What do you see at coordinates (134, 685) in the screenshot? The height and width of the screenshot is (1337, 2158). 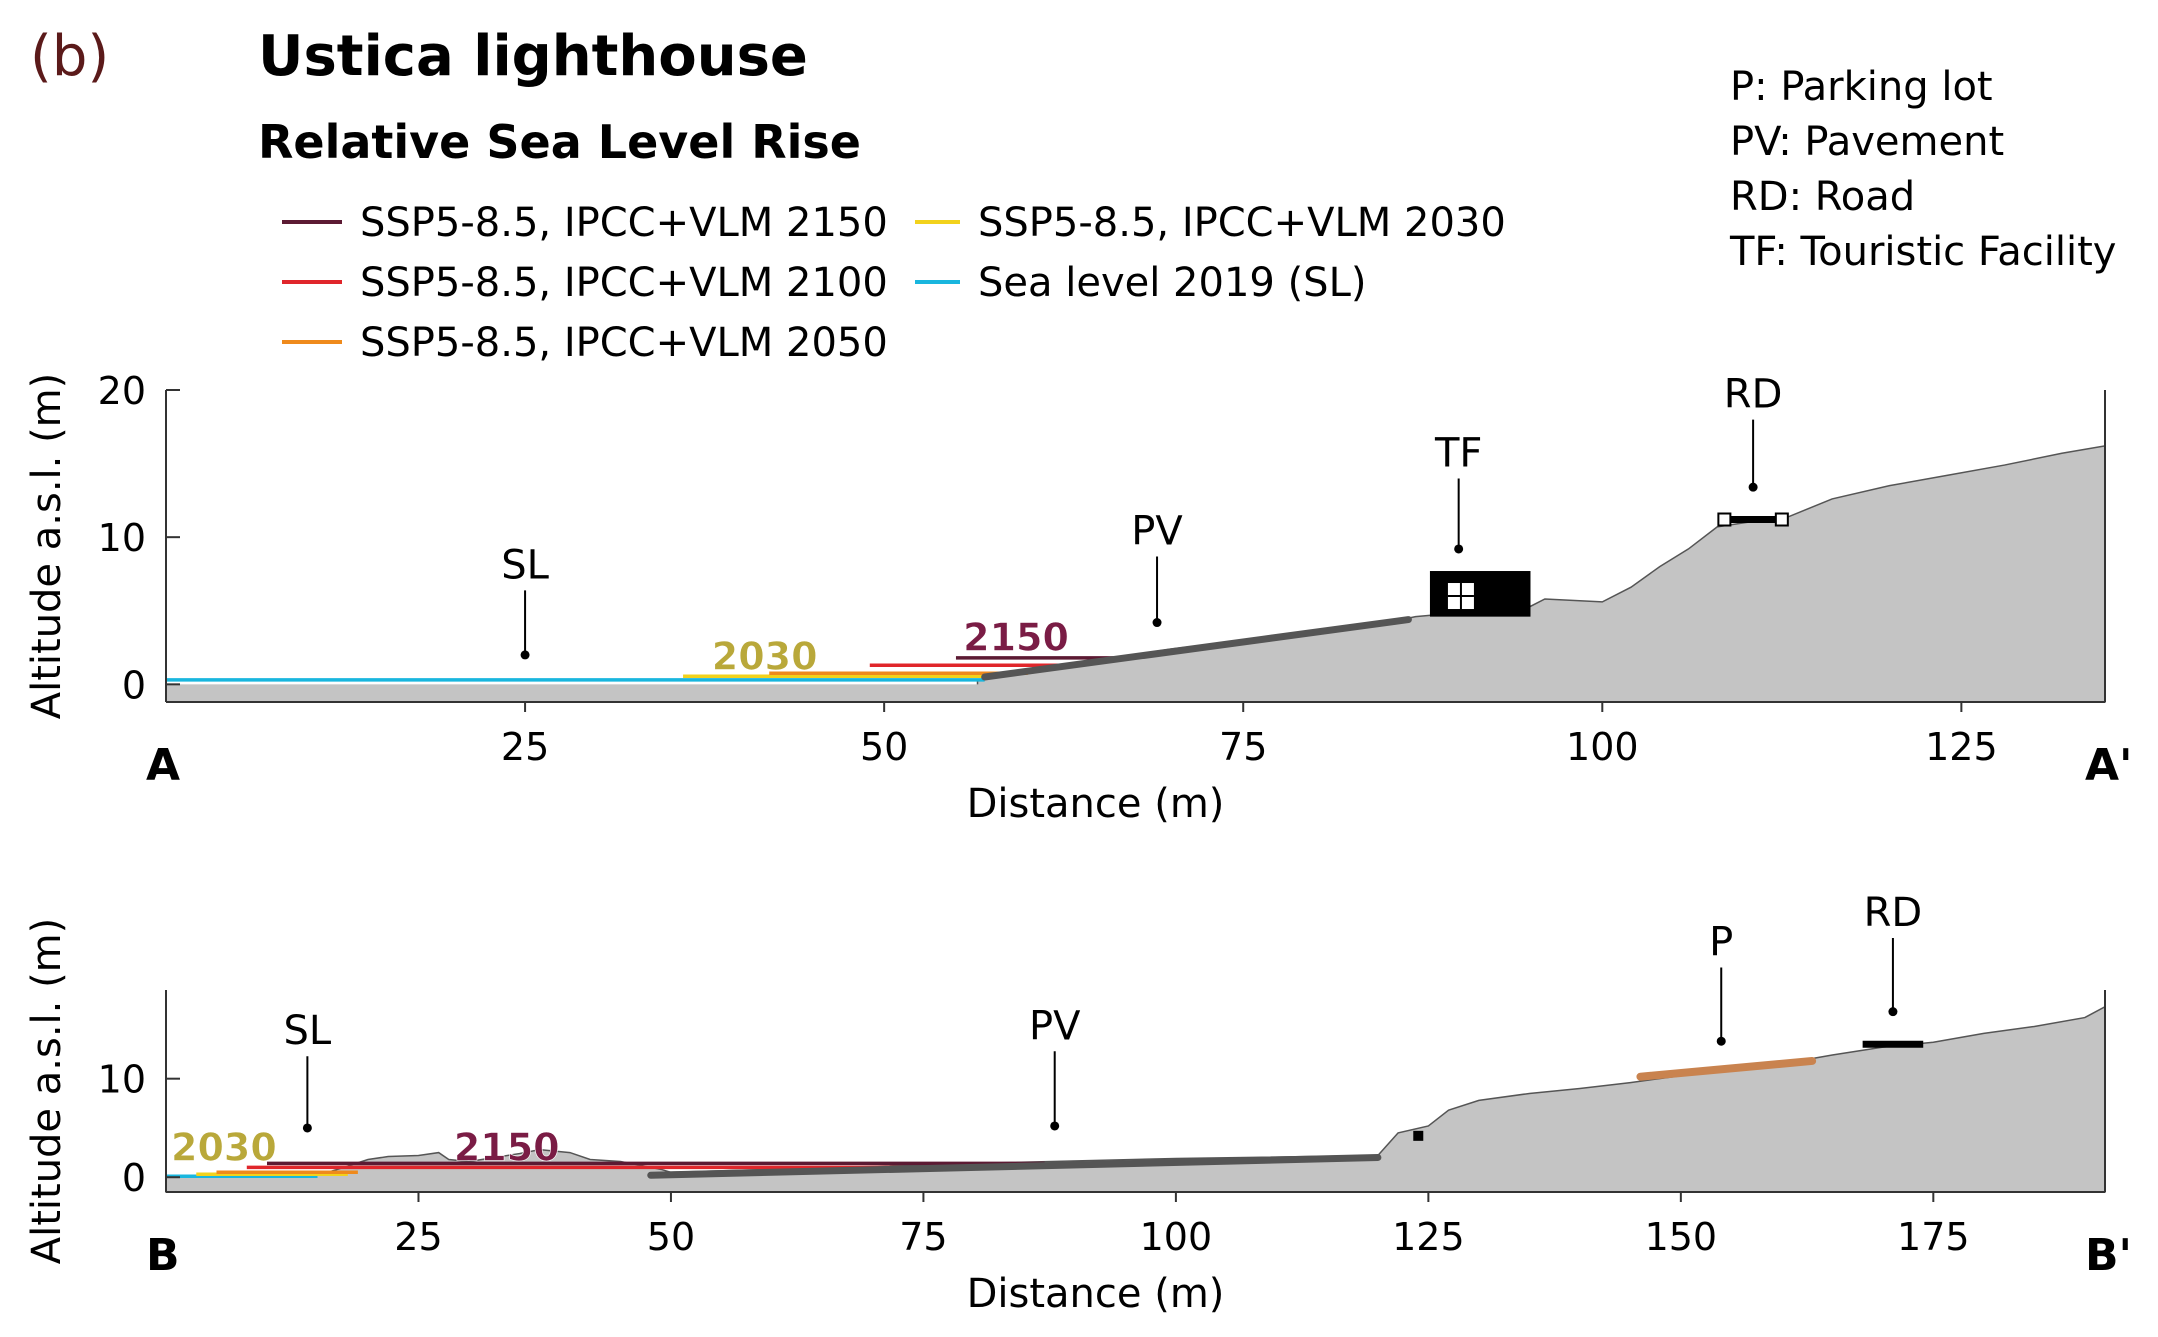 I see `panela-y-tick-label-0: 0` at bounding box center [134, 685].